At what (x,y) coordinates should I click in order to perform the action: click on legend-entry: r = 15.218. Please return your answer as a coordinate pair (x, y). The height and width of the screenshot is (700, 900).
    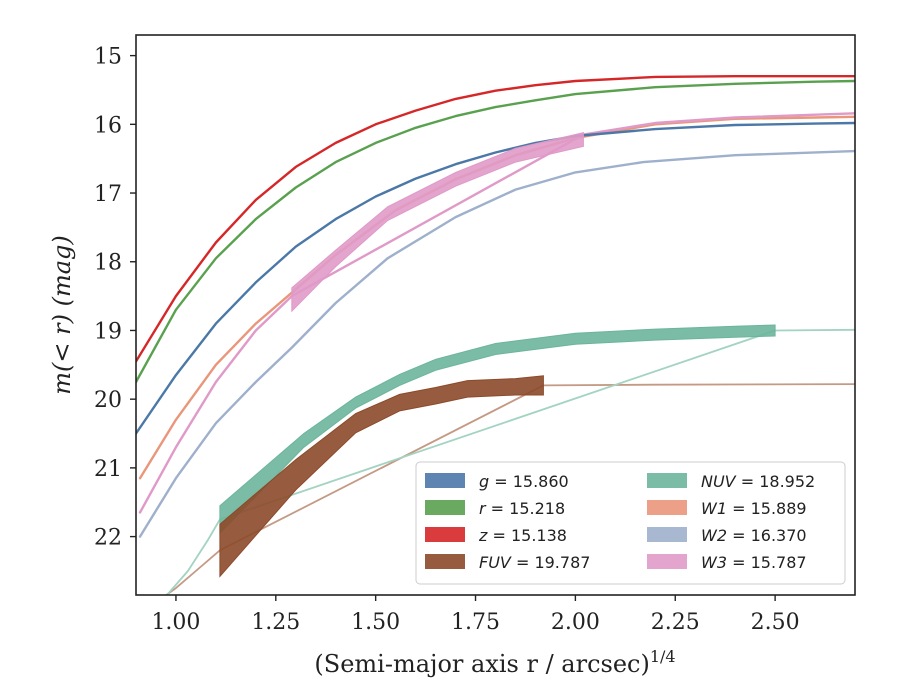
    Looking at the image, I should click on (522, 508).